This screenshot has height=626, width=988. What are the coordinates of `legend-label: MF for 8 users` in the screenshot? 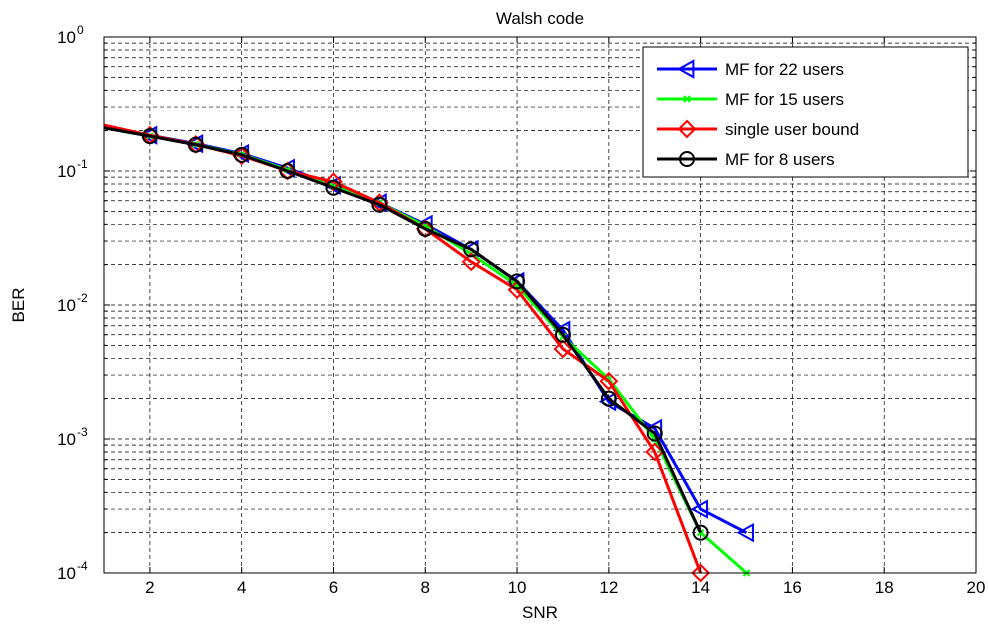 It's located at (780, 159).